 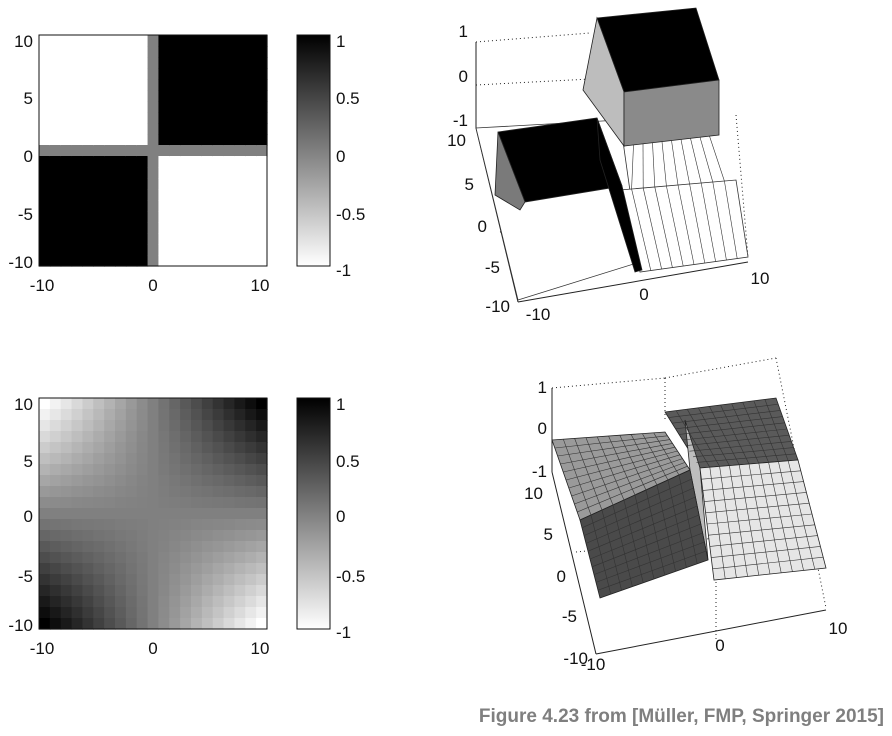 What do you see at coordinates (460, 120) in the screenshot?
I see `ztick: -1` at bounding box center [460, 120].